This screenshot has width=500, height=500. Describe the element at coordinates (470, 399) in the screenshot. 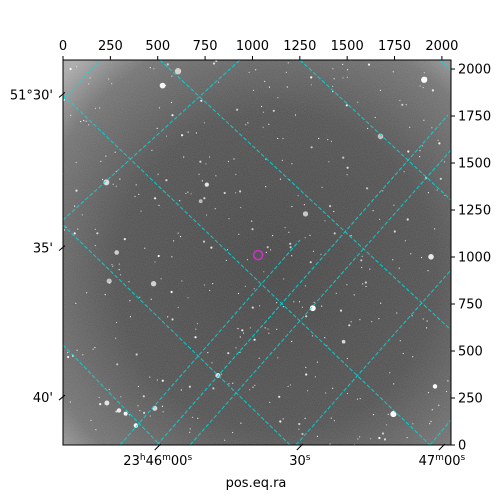

I see `right-tick-label: 250` at that location.